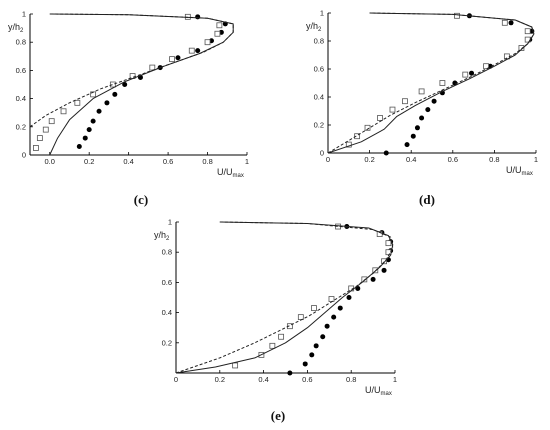  What do you see at coordinates (519, 171) in the screenshot?
I see `x-axis-label: U/Umax` at bounding box center [519, 171].